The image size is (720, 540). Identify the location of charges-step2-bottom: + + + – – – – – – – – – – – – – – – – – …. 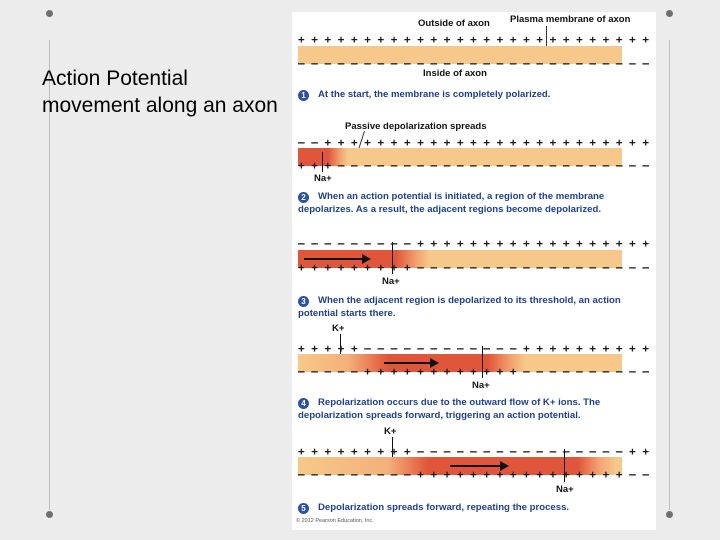
(473, 165).